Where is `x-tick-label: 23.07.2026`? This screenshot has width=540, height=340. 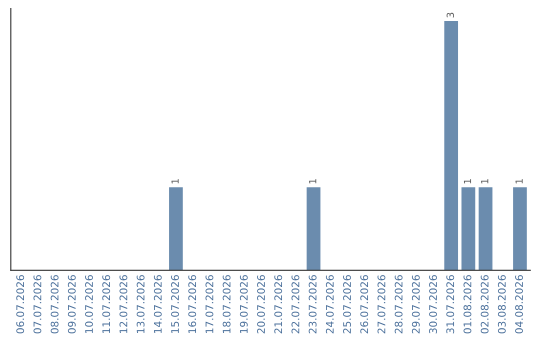 x-tick-label: 23.07.2026 is located at coordinates (312, 304).